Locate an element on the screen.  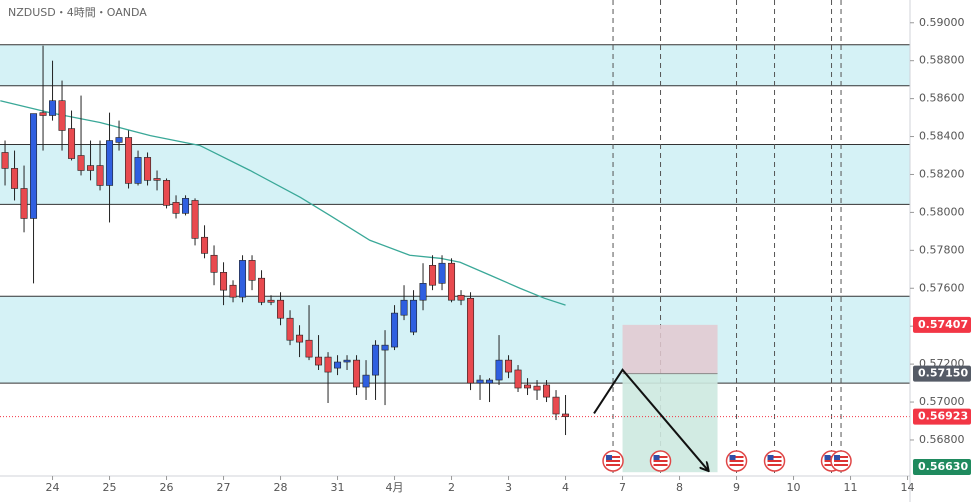
x-tick-label: 27 is located at coordinates (224, 487).